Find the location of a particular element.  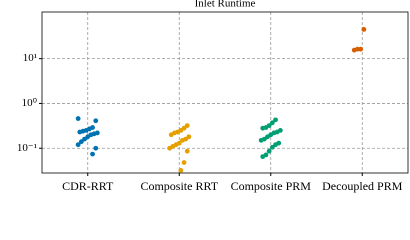

x-tick-label: CDR-RRT is located at coordinates (88, 186).